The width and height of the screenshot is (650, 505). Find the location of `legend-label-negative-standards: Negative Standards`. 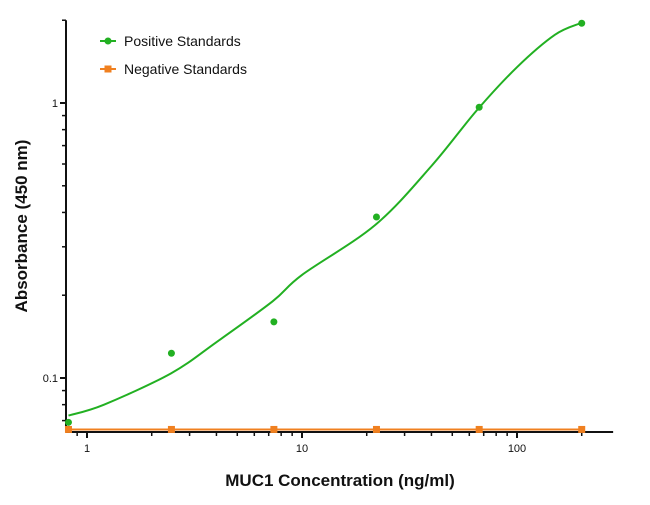

legend-label-negative-standards: Negative Standards is located at coordinates (185, 69).